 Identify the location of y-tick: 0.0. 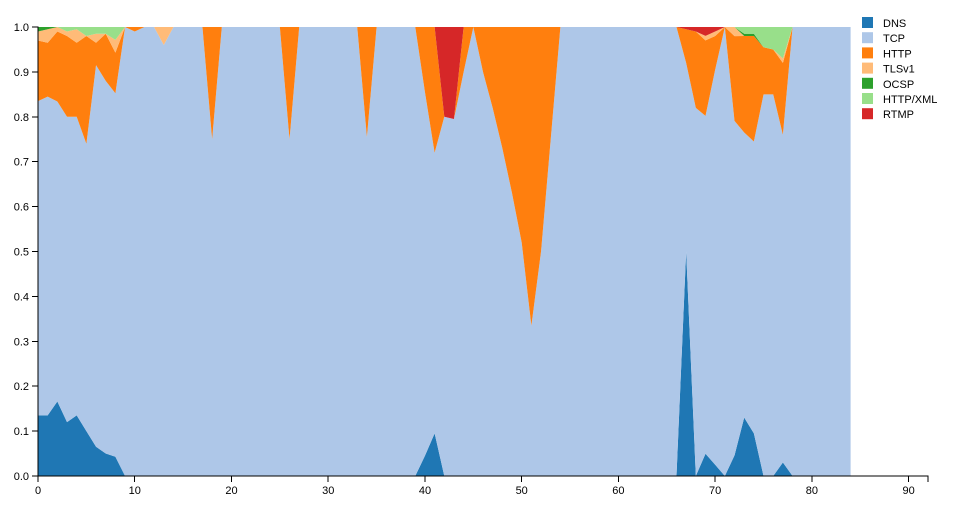
(26, 477).